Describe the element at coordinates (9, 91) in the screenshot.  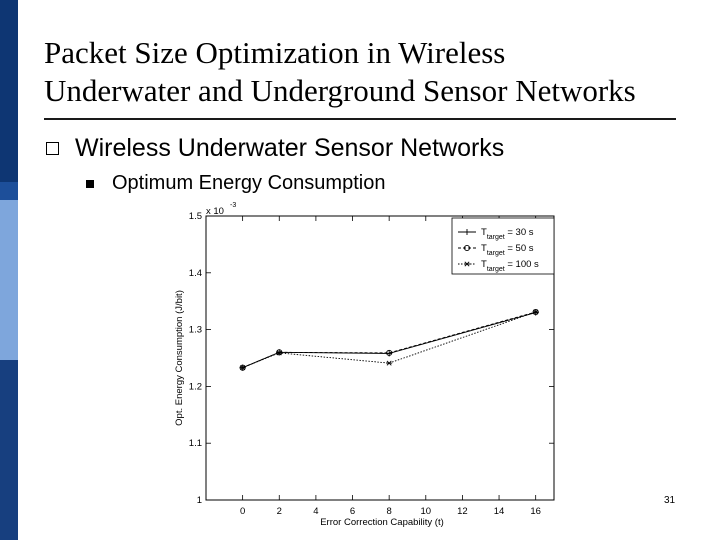
I see `left-bar-top-segment` at that location.